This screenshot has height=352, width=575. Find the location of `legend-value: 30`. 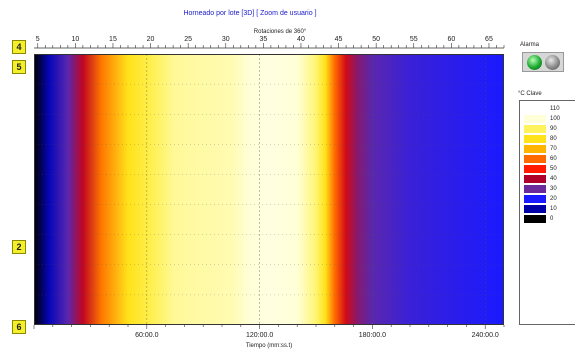

legend-value: 30 is located at coordinates (553, 189).